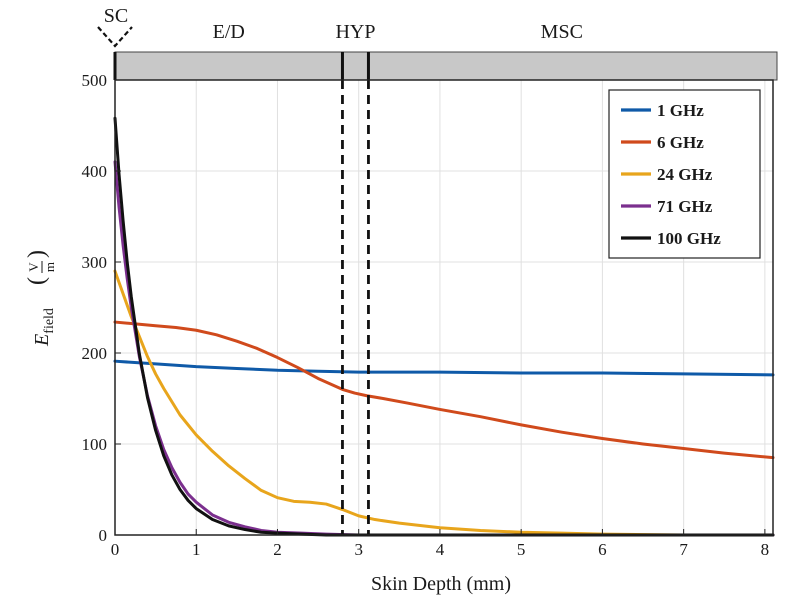 Image resolution: width=800 pixels, height=609 pixels. I want to click on legend-label: 6 GHz, so click(680, 142).